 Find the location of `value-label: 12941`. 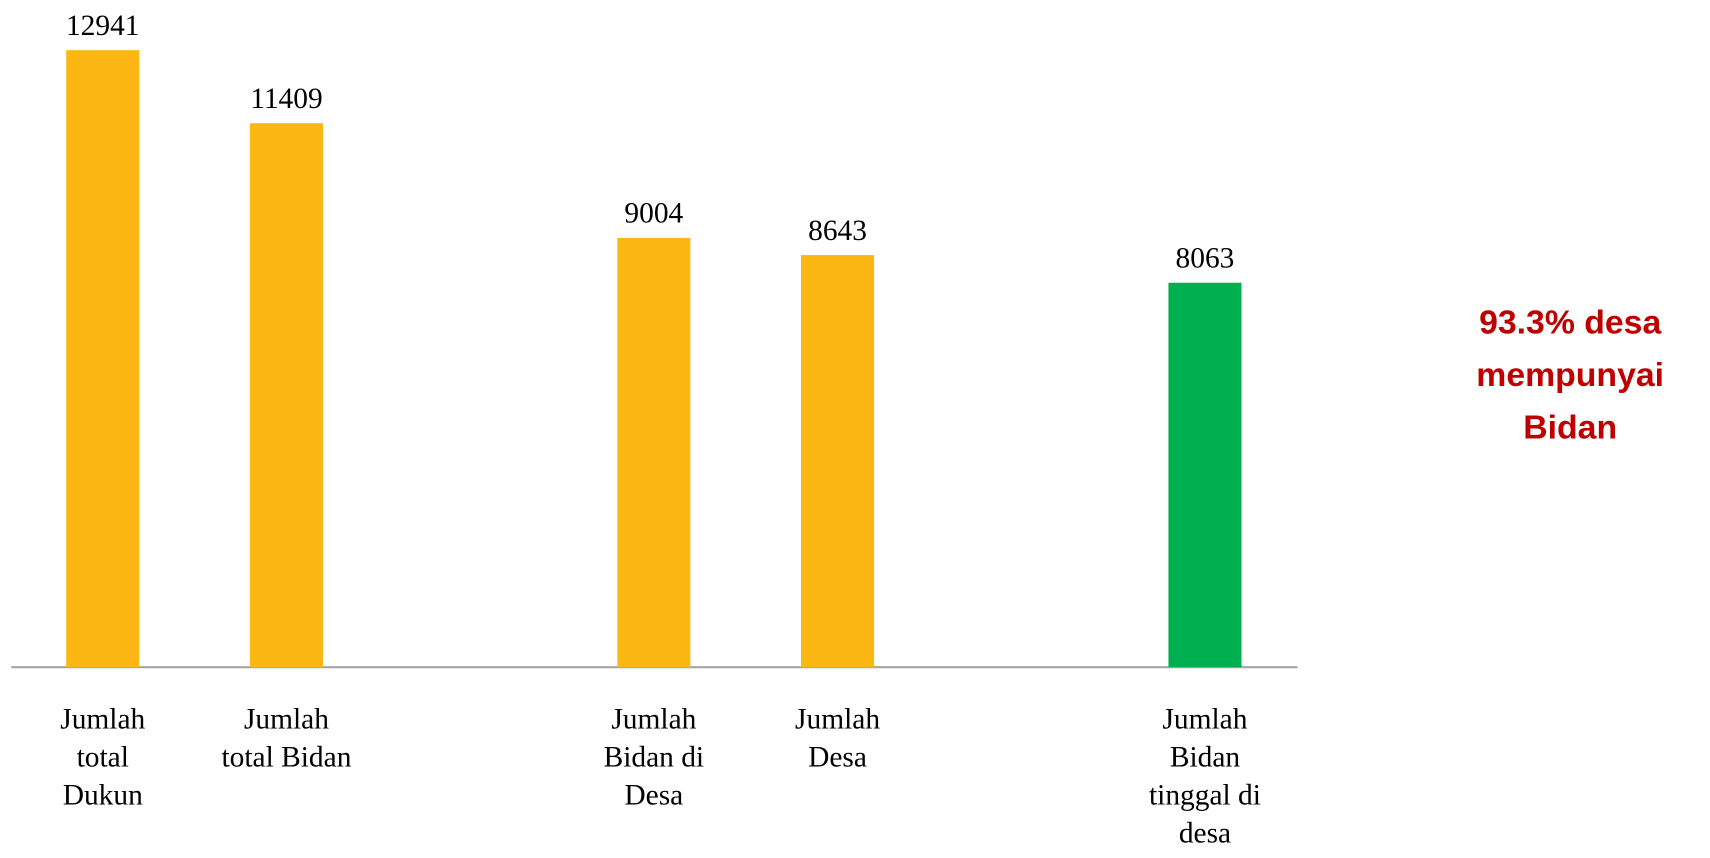

value-label: 12941 is located at coordinates (103, 26).